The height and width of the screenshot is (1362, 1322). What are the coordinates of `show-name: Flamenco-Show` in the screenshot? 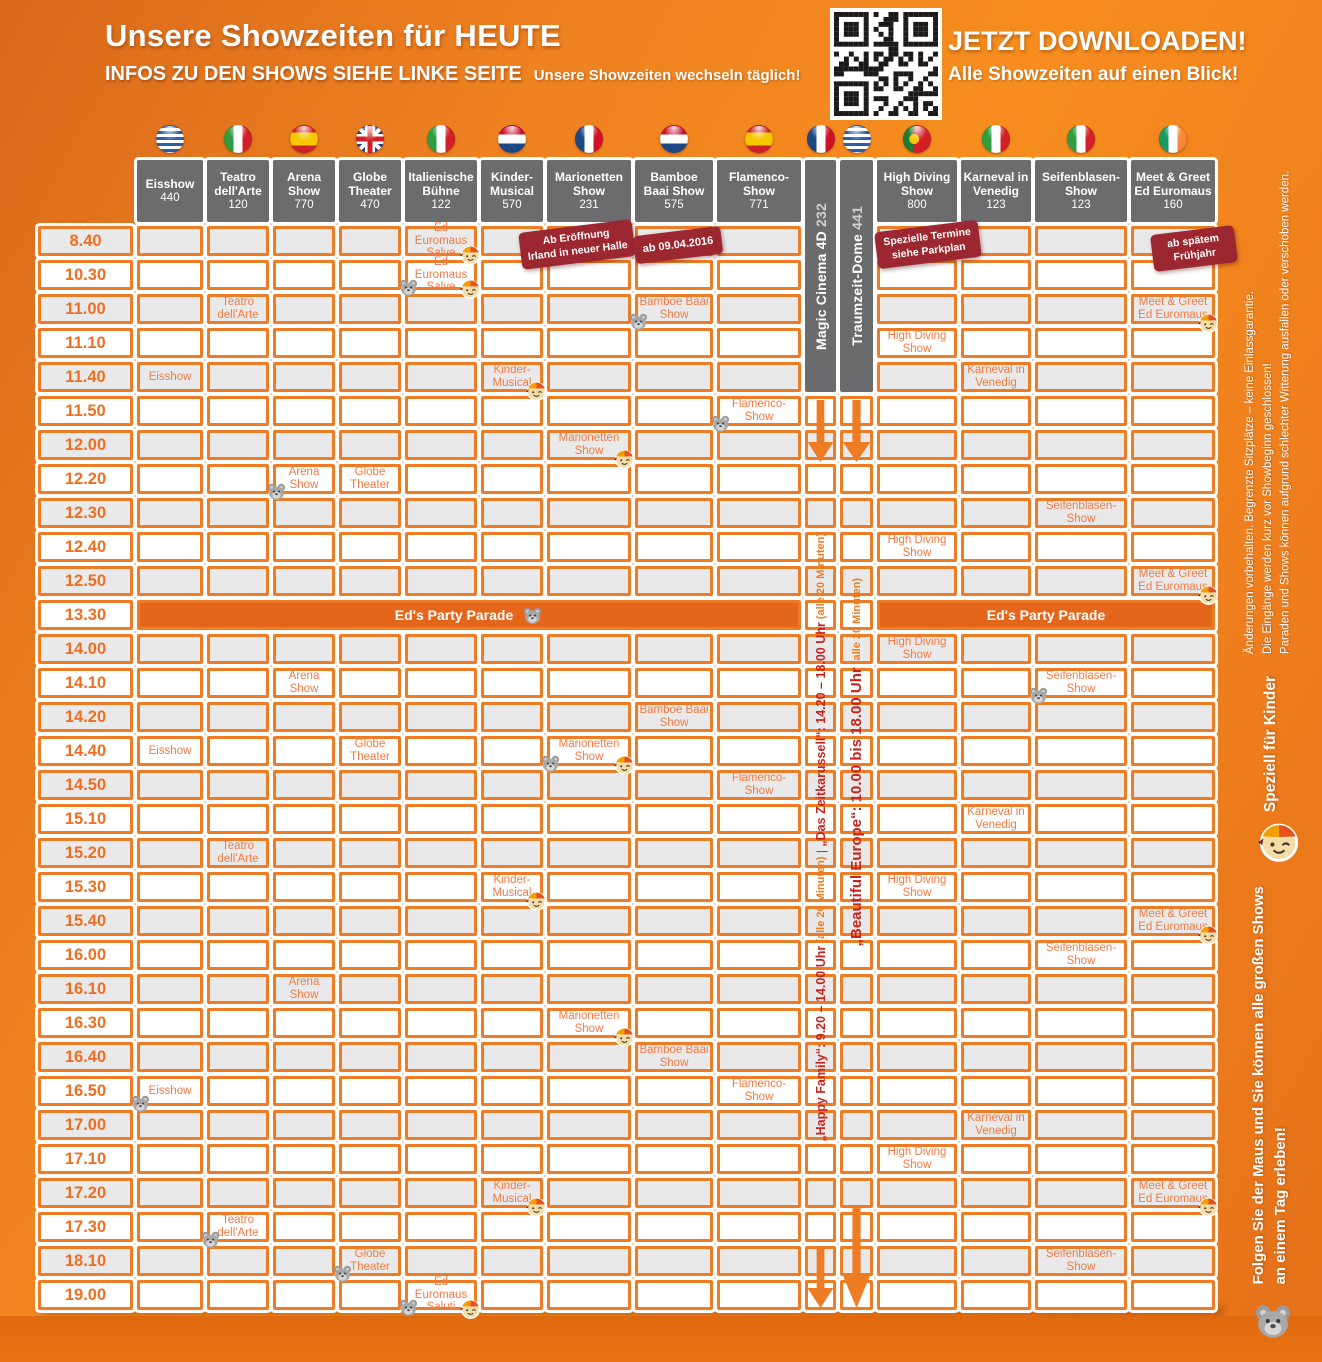 It's located at (759, 784).